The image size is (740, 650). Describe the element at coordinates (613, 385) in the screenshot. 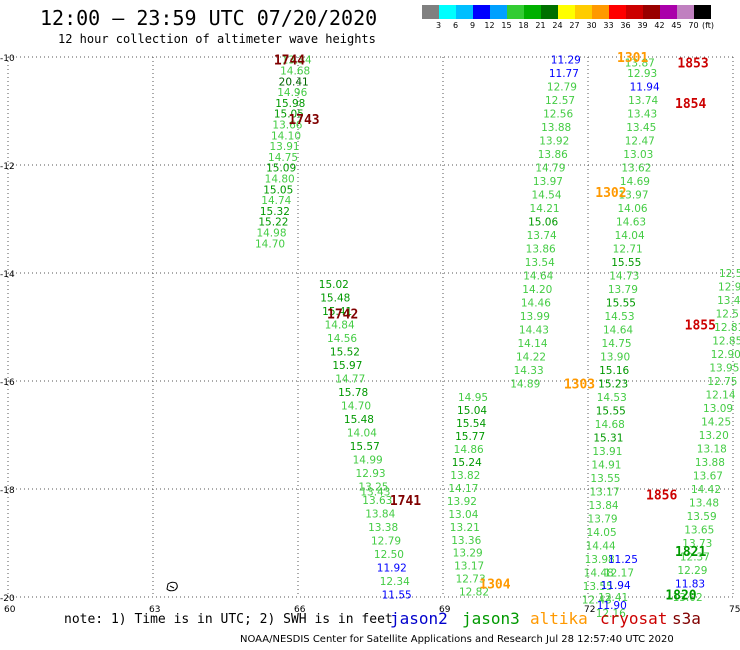

I see `wave-height-value: 15.23` at that location.